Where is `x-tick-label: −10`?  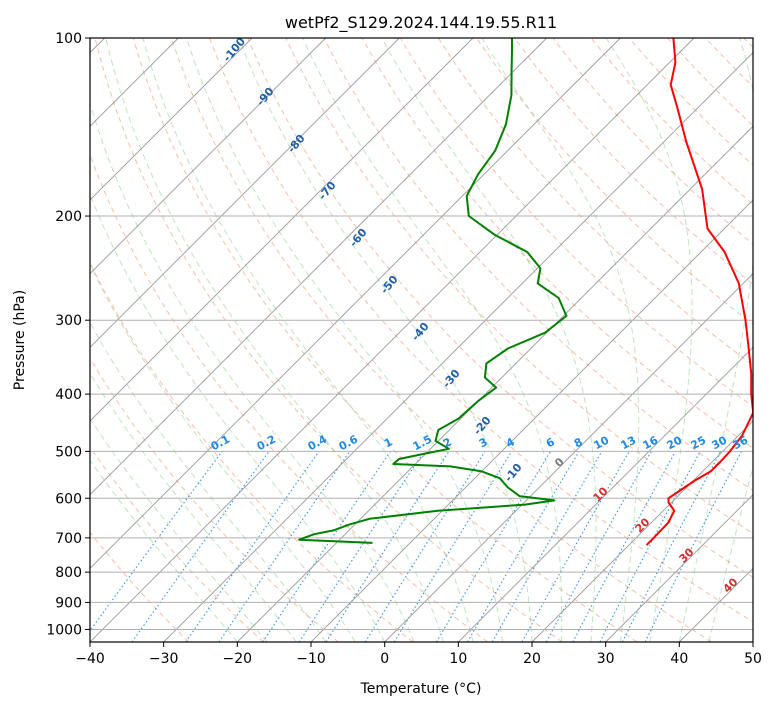 x-tick-label: −10 is located at coordinates (311, 659).